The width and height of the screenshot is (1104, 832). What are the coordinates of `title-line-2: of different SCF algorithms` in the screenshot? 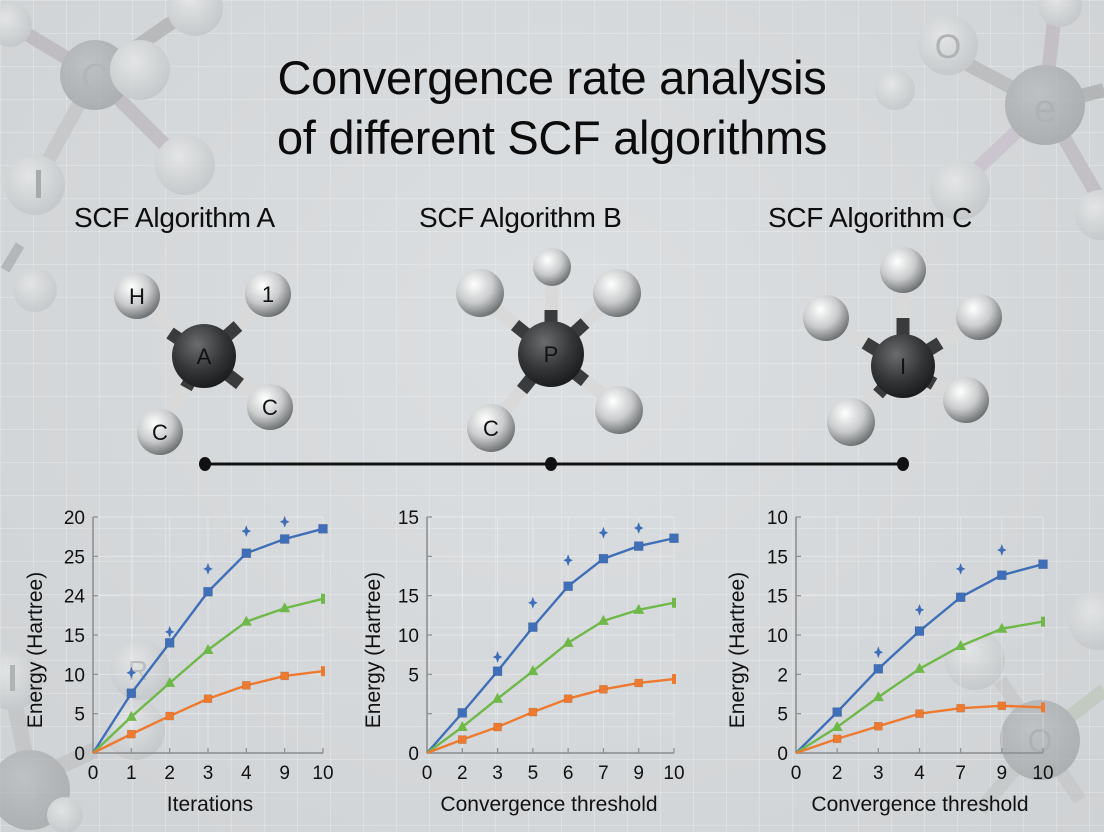 It's located at (552, 137).